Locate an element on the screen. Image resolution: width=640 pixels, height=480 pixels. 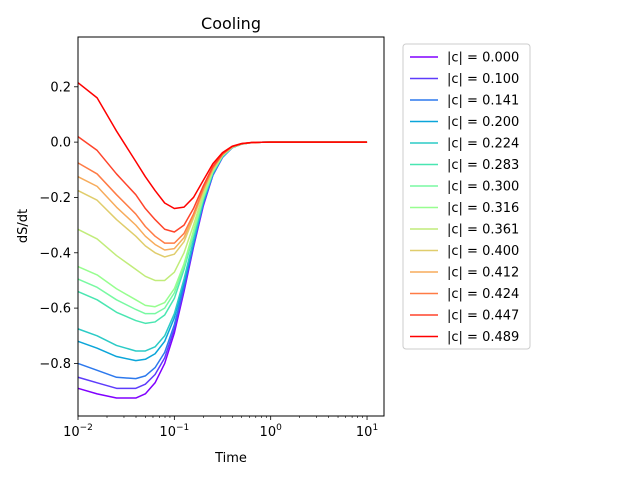
legend-label-10: |c| = 0.412 is located at coordinates (483, 273).